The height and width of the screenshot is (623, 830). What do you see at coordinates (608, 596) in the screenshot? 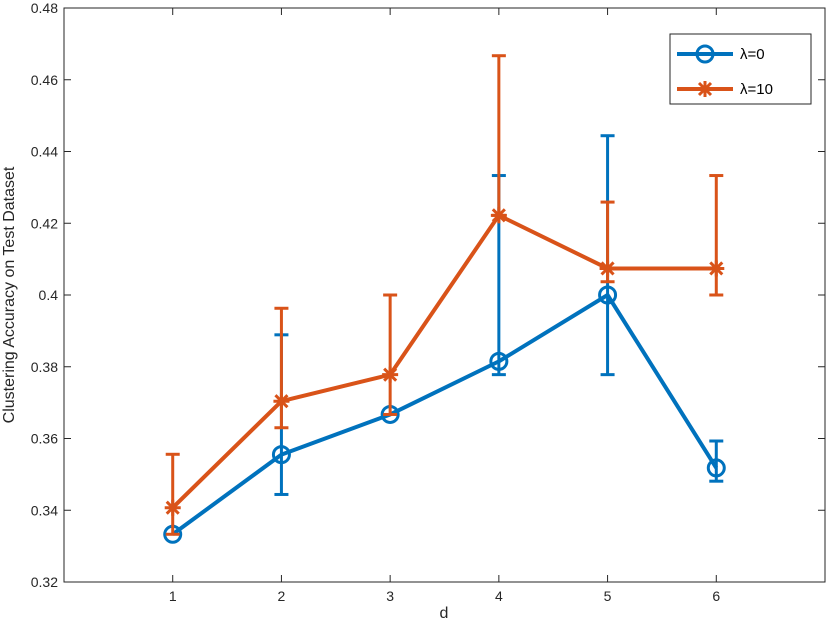
I see `x-tick-label: 5` at bounding box center [608, 596].